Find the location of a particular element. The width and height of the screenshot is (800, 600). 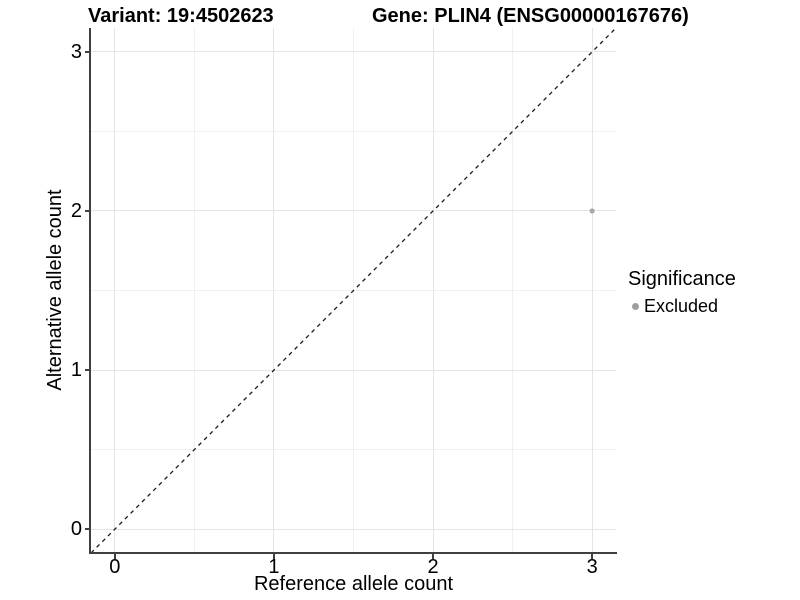

legend-item: Excluded is located at coordinates (684, 306).